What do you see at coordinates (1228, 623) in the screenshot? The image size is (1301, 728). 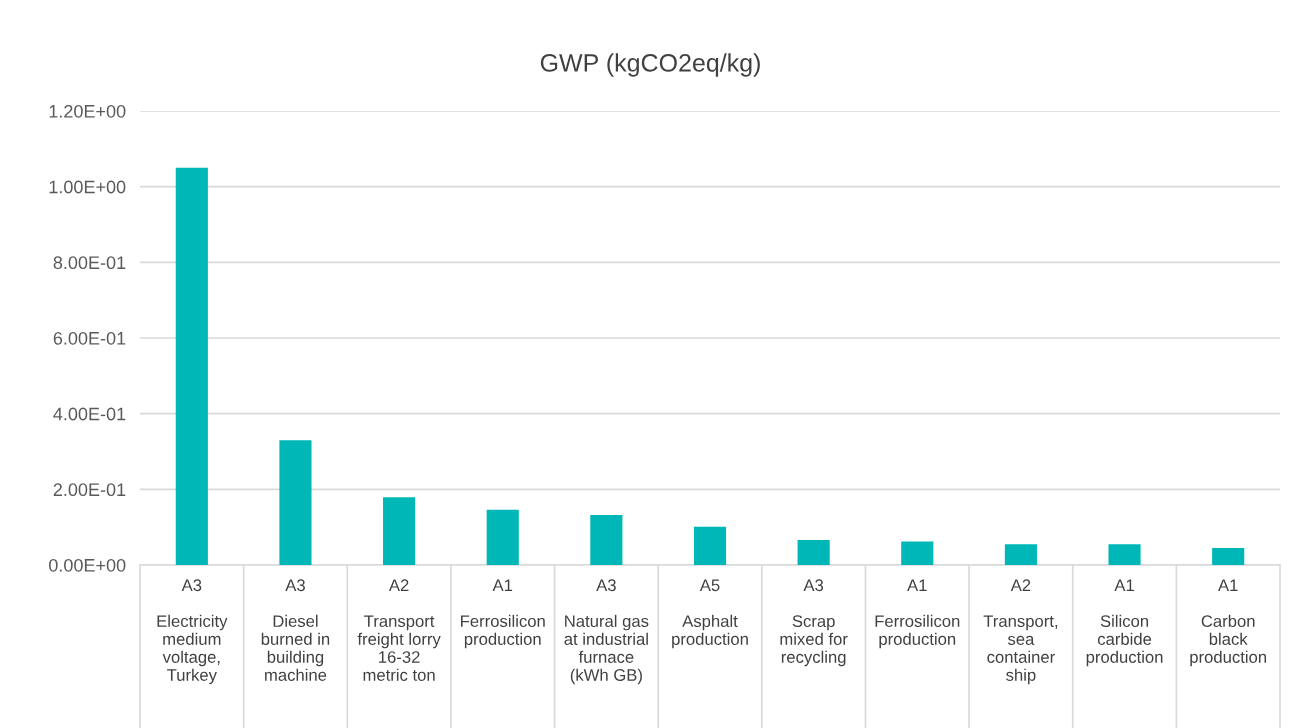 I see `category-label: A1 Carbon black production` at bounding box center [1228, 623].